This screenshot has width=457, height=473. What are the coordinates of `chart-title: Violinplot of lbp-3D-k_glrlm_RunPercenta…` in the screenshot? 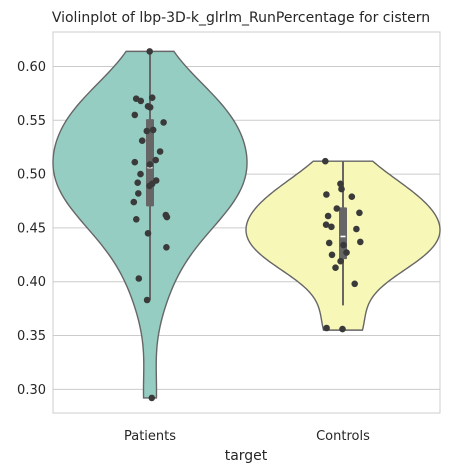 It's located at (241, 18).